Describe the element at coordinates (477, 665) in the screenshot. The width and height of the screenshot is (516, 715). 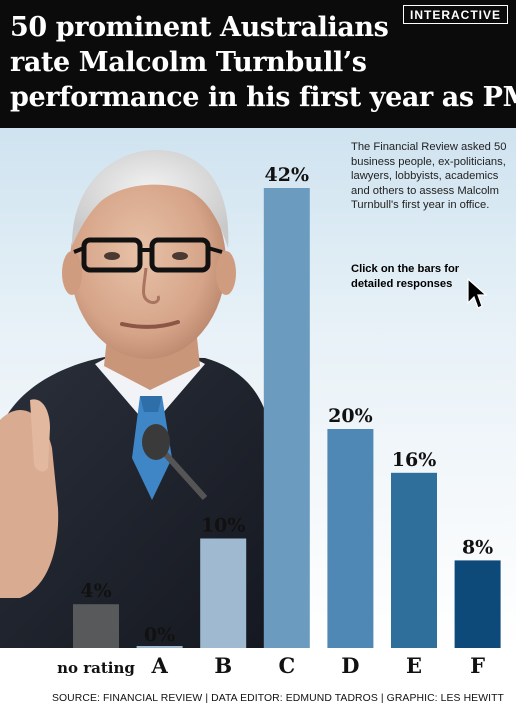
I see `category-label: F` at that location.